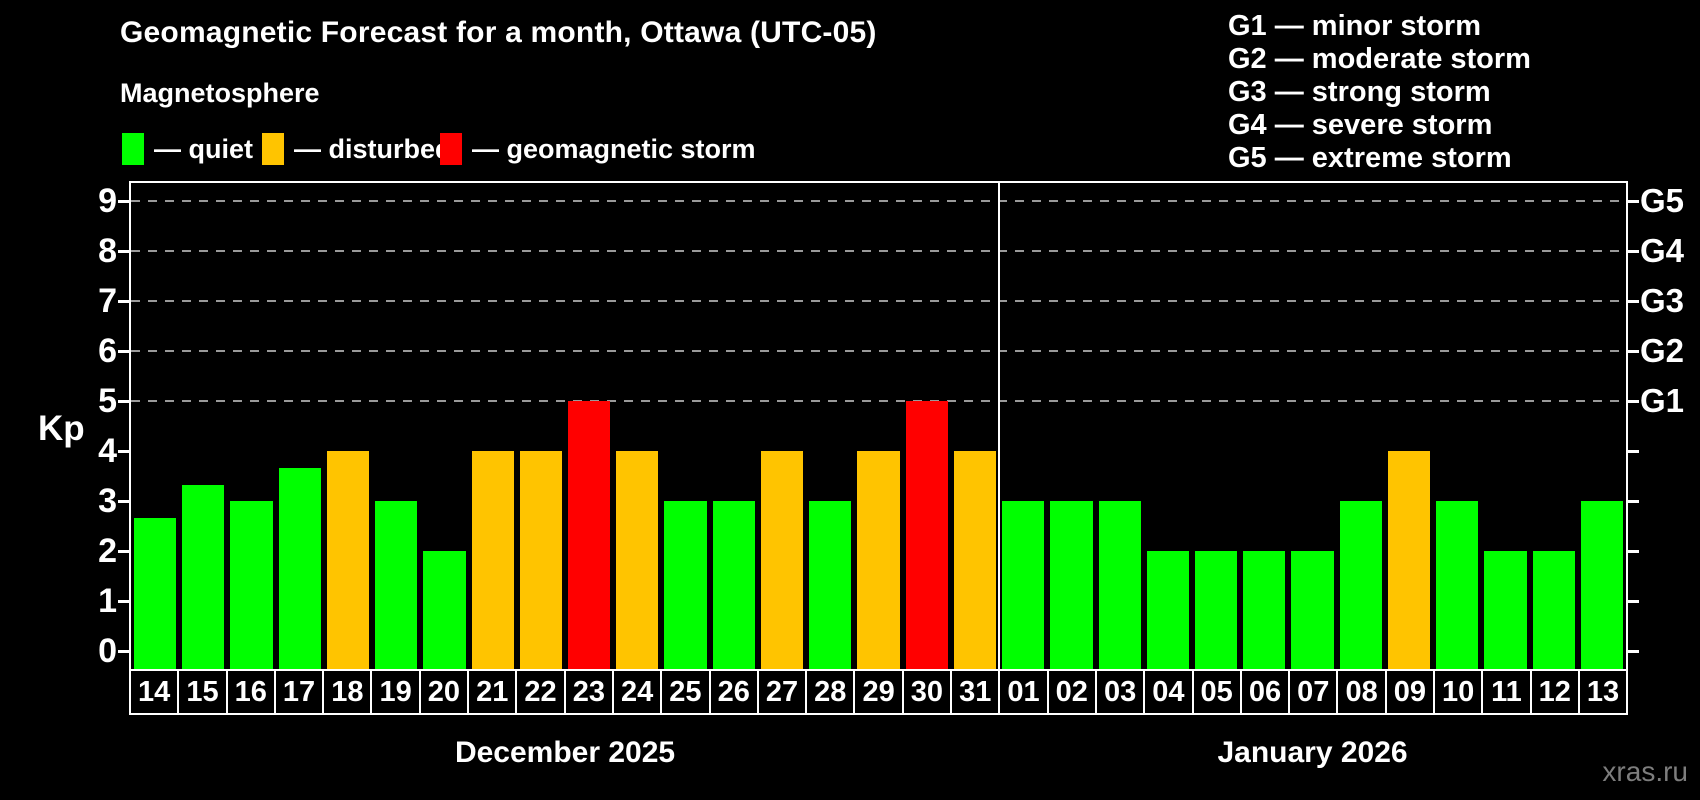  I want to click on day-label-22: 22, so click(540, 692).